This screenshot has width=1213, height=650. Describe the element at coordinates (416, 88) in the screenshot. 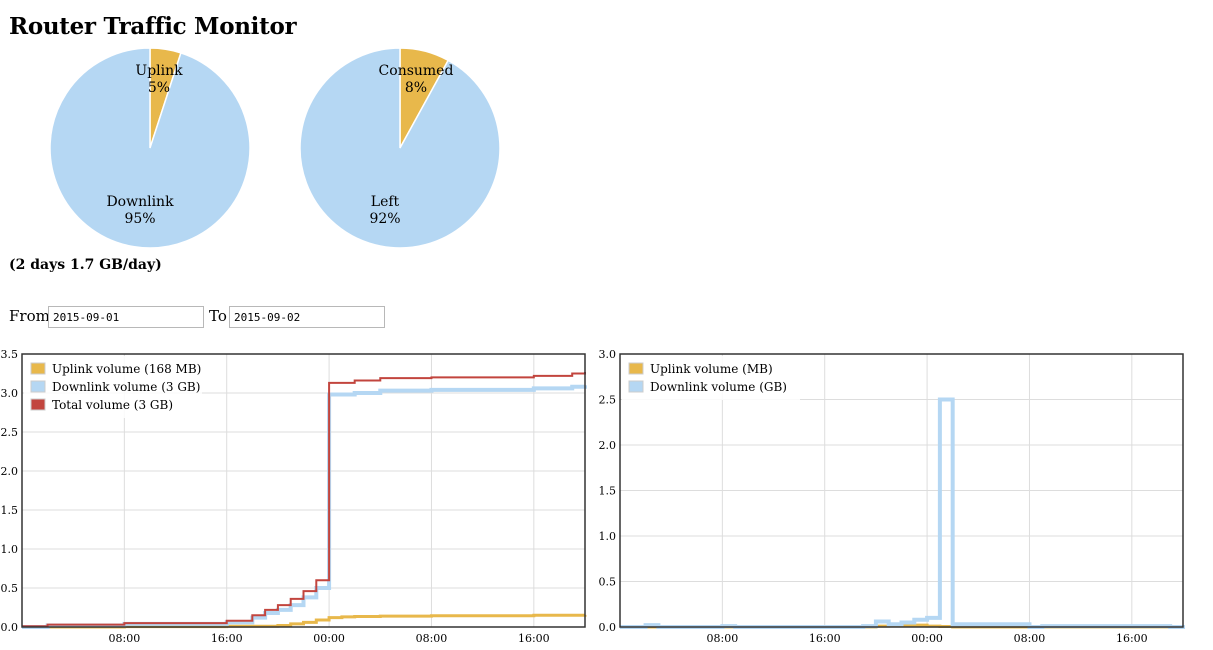

I see `pie-percent-consumed: 8%` at that location.